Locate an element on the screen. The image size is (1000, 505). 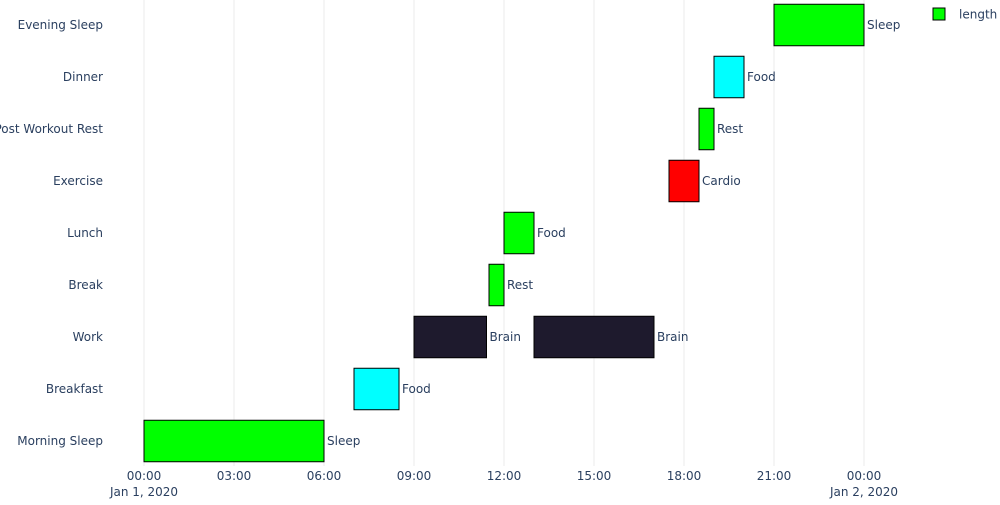
y-tick-label: Breakfast is located at coordinates (74, 389).